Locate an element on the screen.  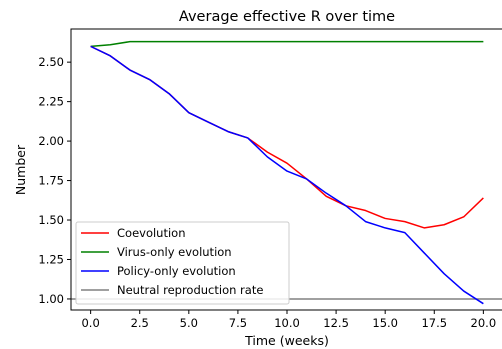
legend-label: Neutral reproduction rate is located at coordinates (190, 290).